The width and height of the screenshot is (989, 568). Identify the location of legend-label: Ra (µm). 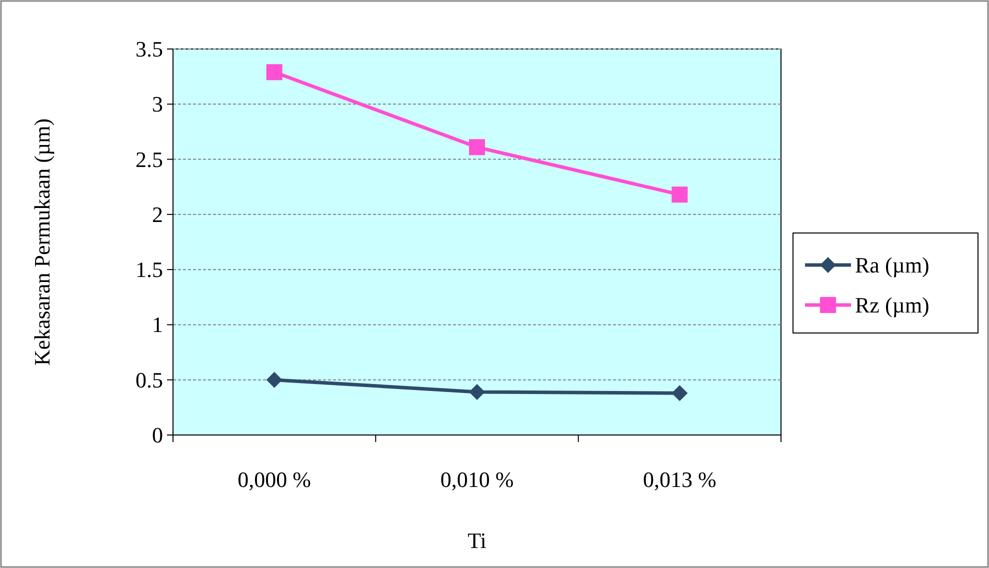
(892, 265).